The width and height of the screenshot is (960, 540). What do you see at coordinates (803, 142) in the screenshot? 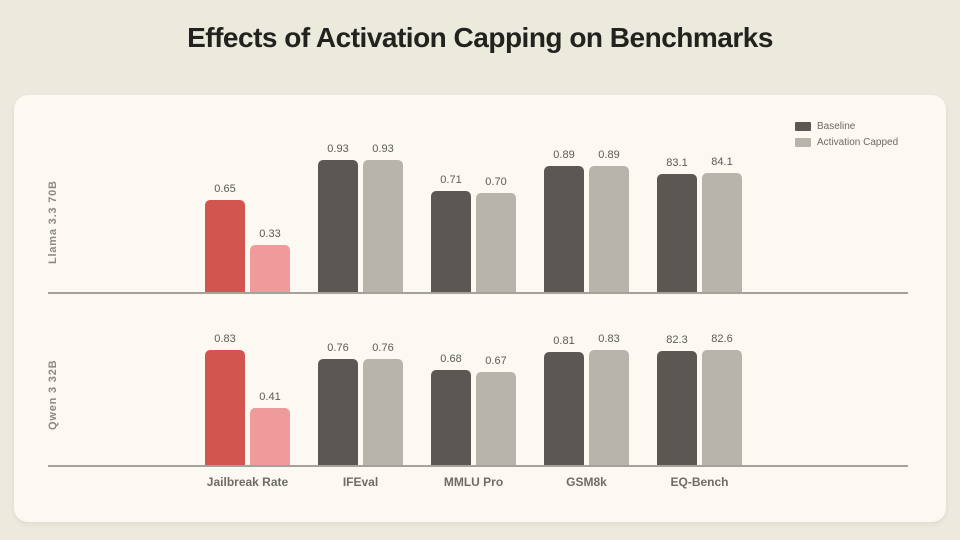
I see `legend-swatch-activation-capped` at bounding box center [803, 142].